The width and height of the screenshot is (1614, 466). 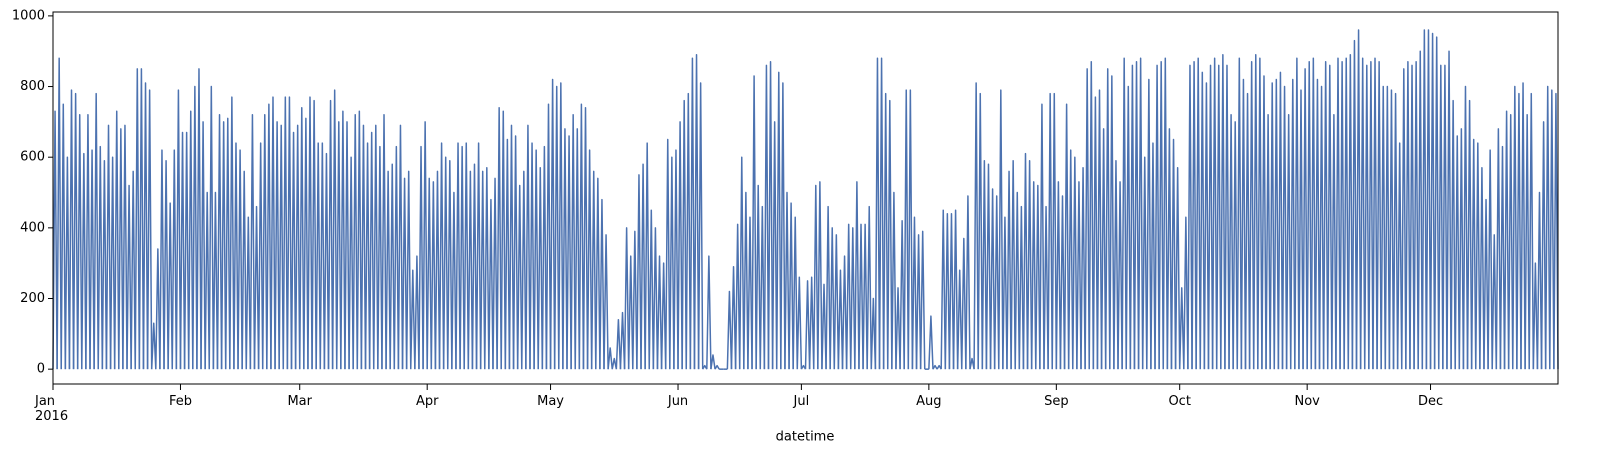 I want to click on x-tick-label: Jul, so click(x=801, y=401).